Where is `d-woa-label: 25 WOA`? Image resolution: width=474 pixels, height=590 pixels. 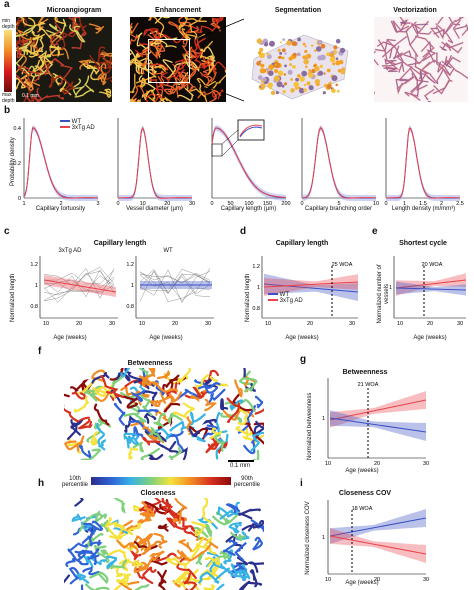
d-woa-label: 25 WOA is located at coordinates (342, 265).